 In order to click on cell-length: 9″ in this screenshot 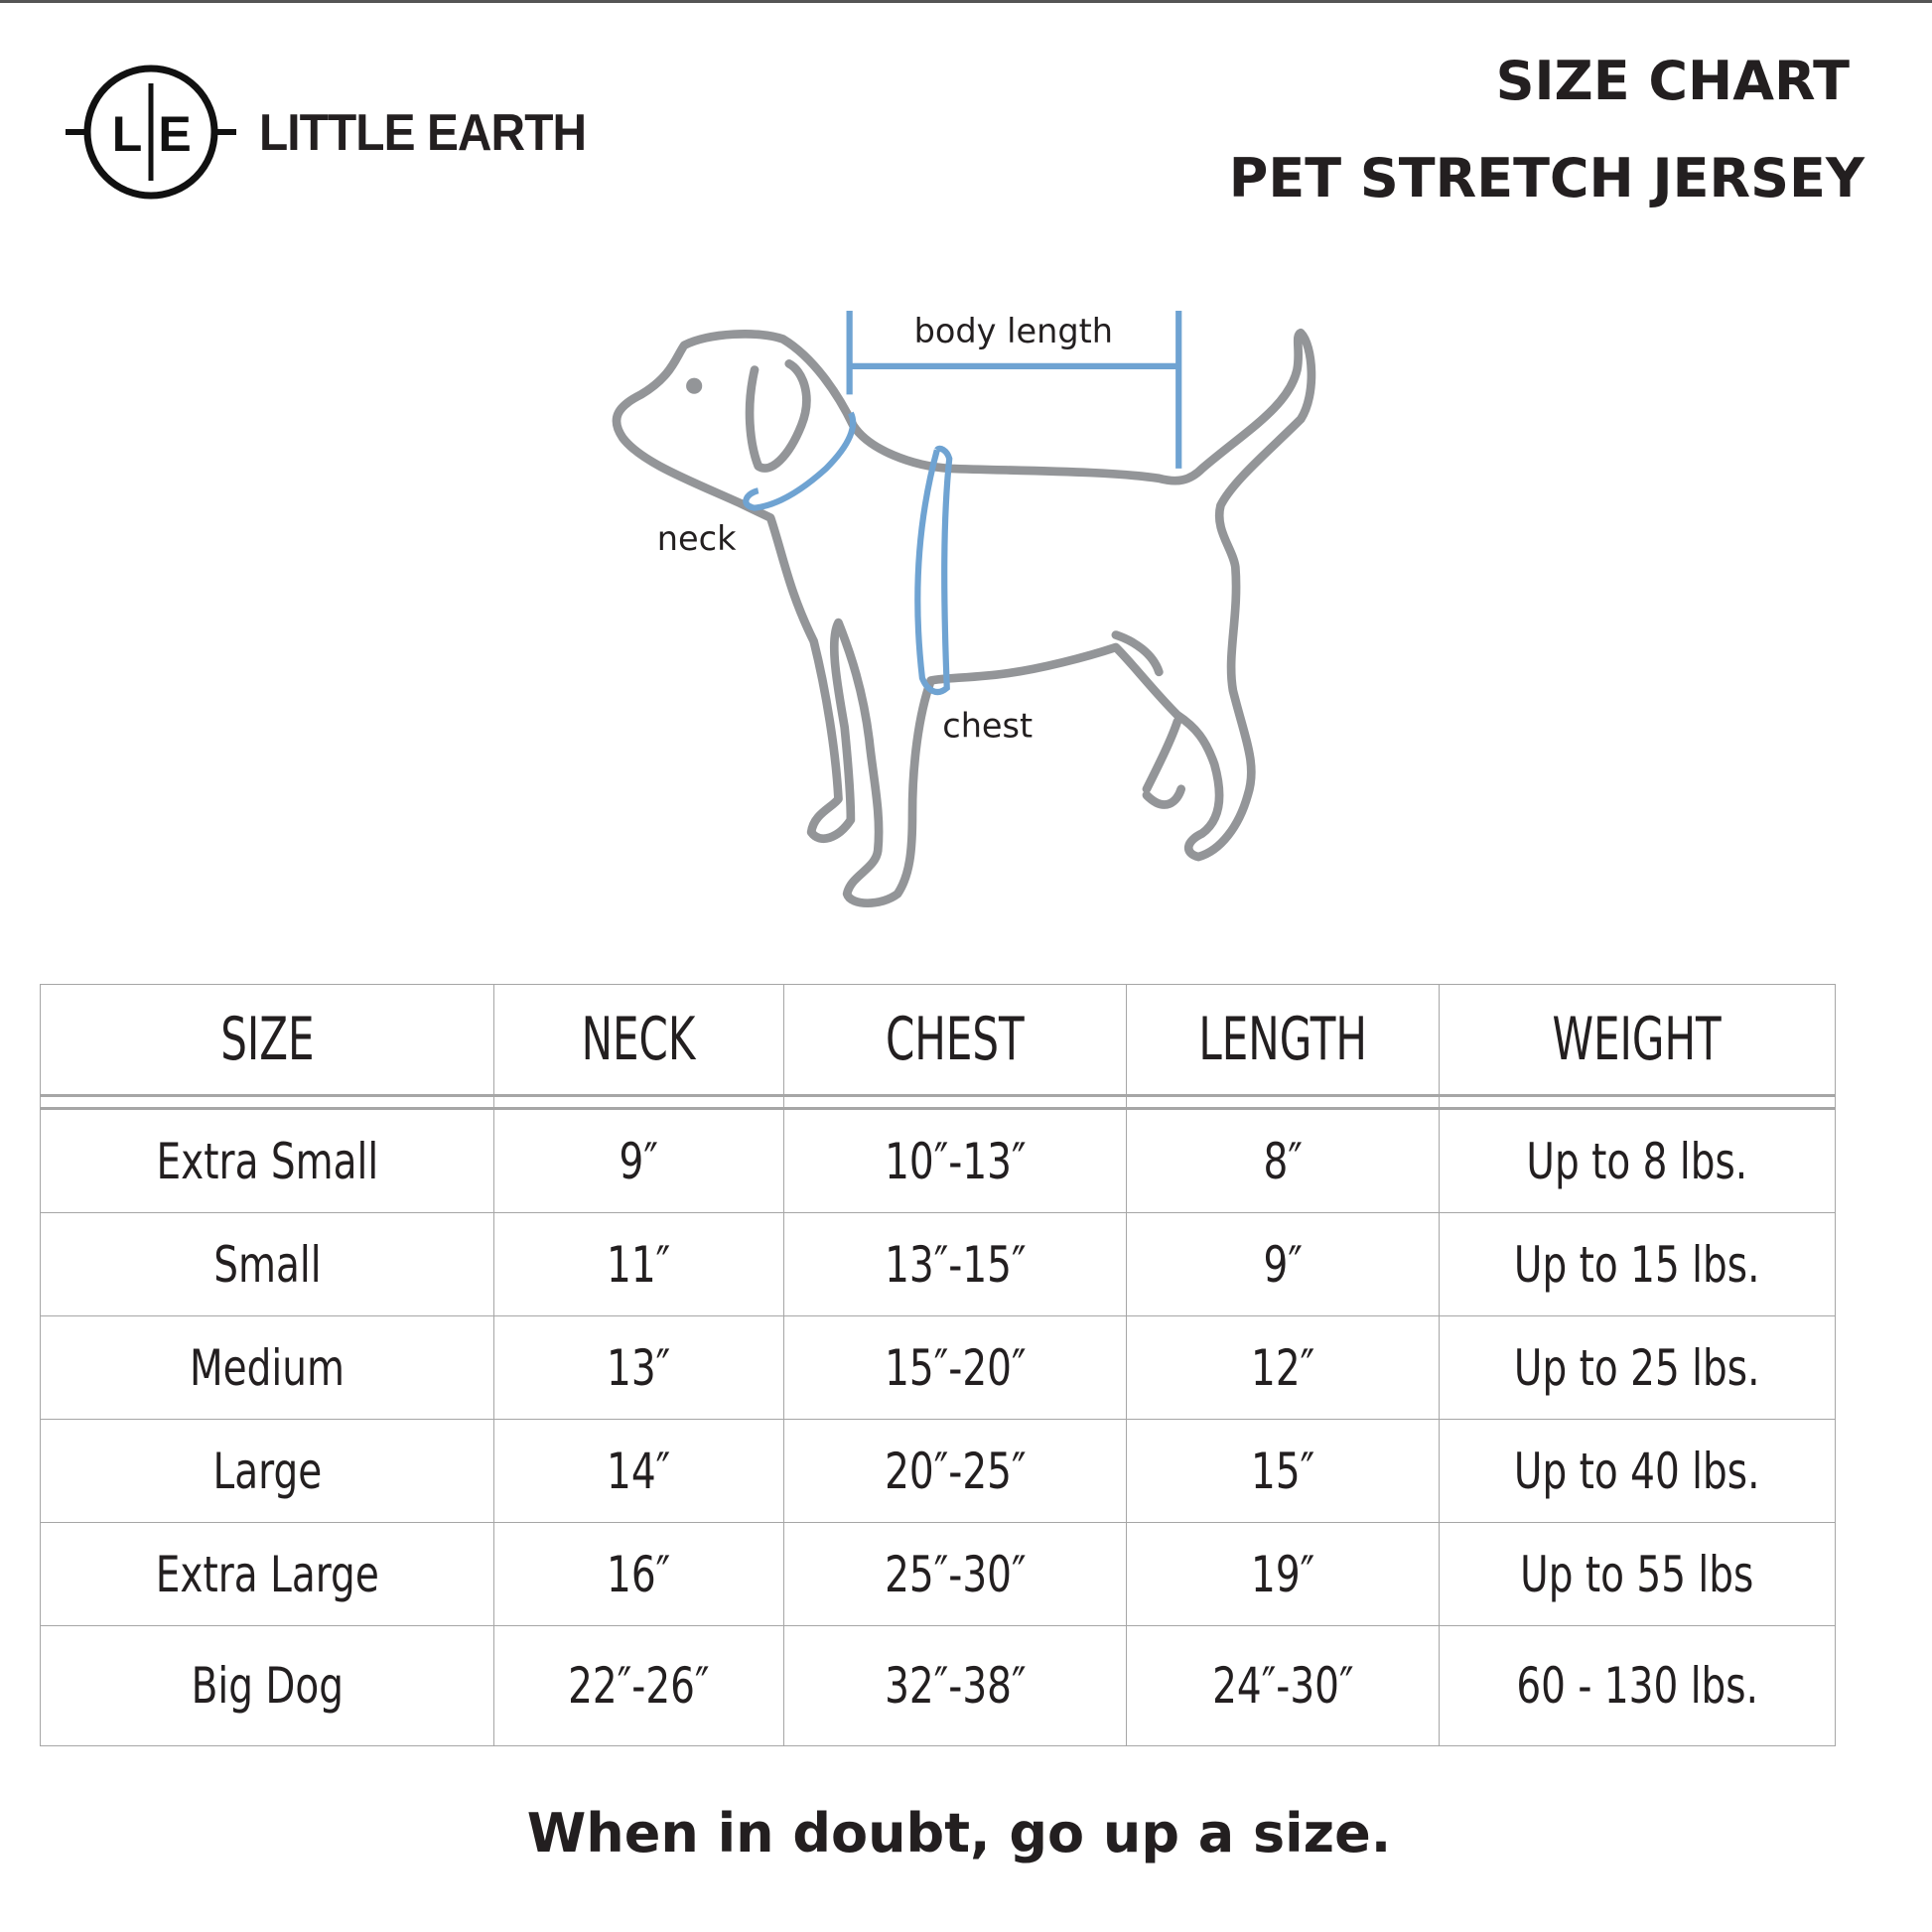, I will do `click(1283, 1264)`.